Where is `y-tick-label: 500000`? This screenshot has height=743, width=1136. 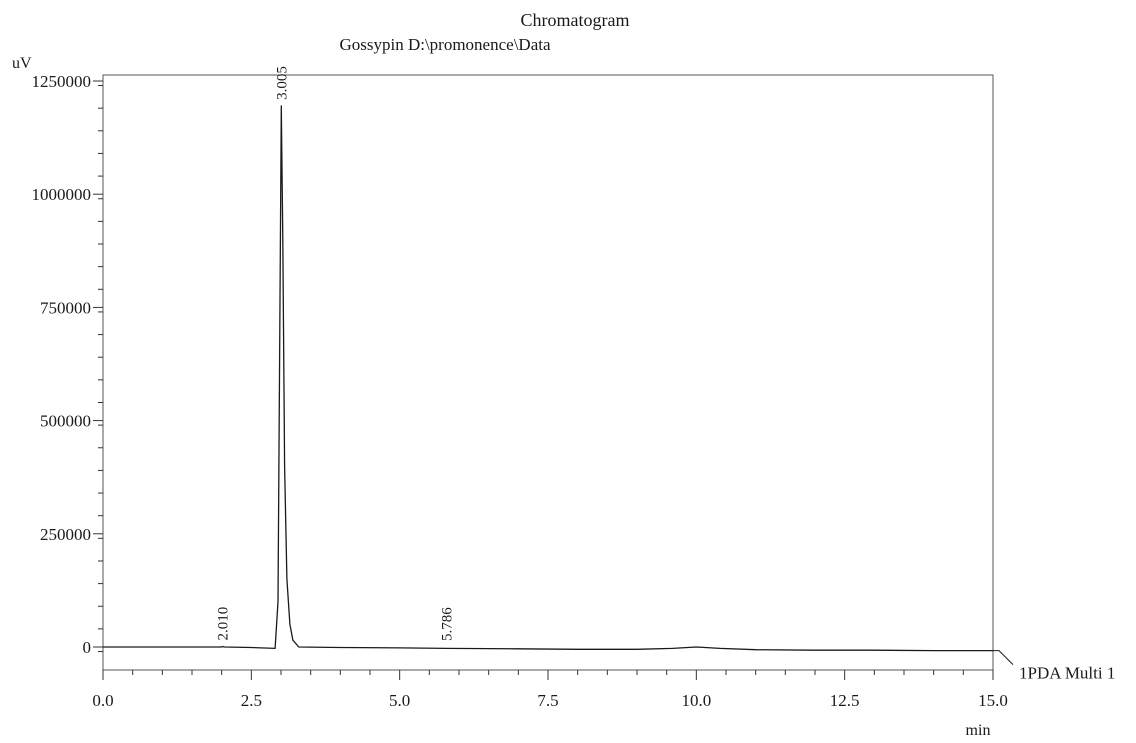 y-tick-label: 500000 is located at coordinates (65, 421).